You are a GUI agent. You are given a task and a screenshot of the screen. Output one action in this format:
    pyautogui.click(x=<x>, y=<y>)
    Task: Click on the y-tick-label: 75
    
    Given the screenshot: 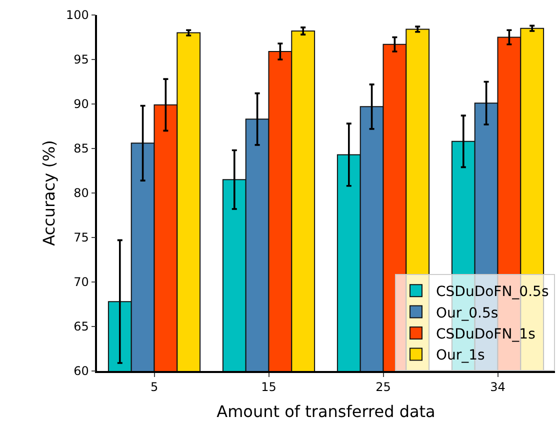 What is the action you would take?
    pyautogui.click(x=81, y=237)
    